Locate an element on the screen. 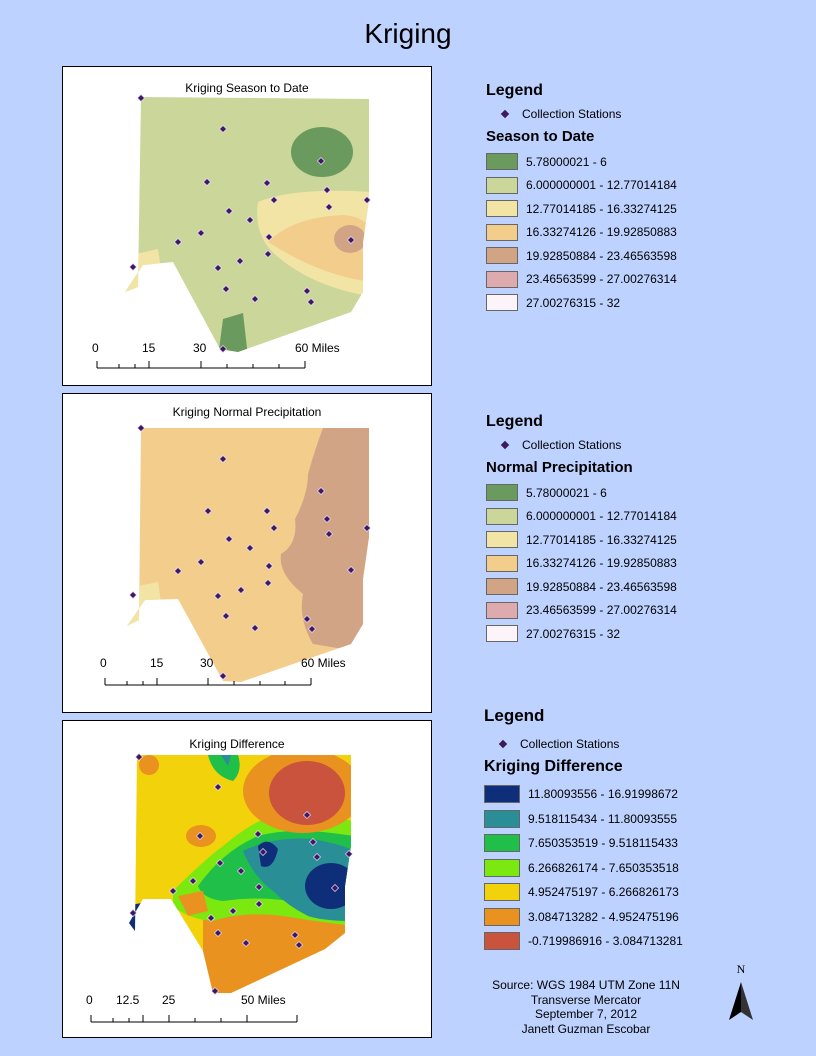 This screenshot has height=1056, width=816. legend-row: 5.78000021 - 6 is located at coordinates (646, 162).